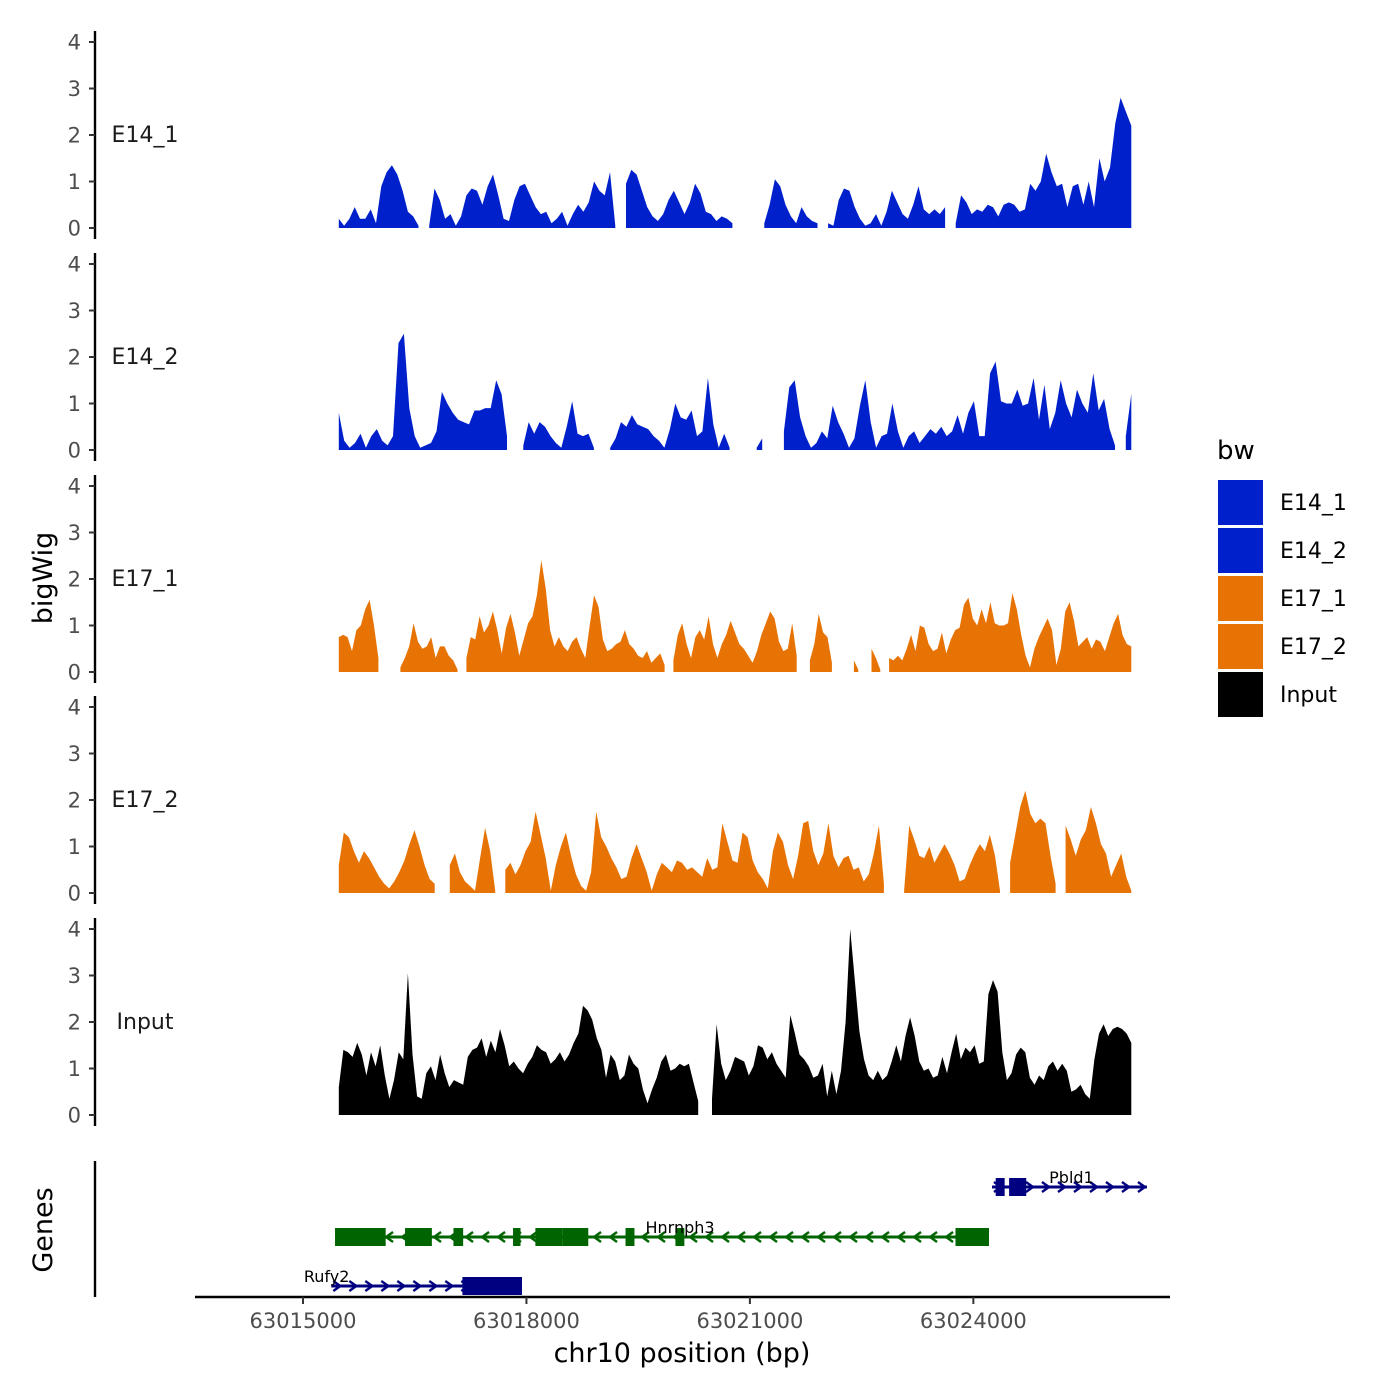 The width and height of the screenshot is (1400, 1400). I want to click on track-label: E14_2, so click(145, 357).